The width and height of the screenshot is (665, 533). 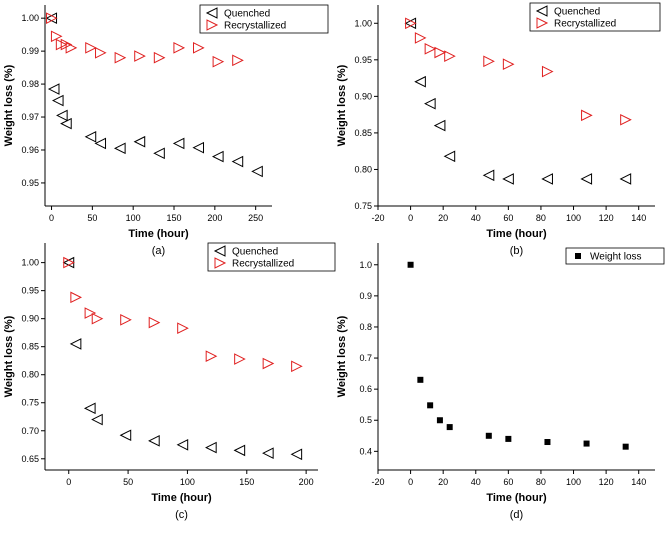 What do you see at coordinates (365, 358) in the screenshot?
I see `y-tick-label: 0.7` at bounding box center [365, 358].